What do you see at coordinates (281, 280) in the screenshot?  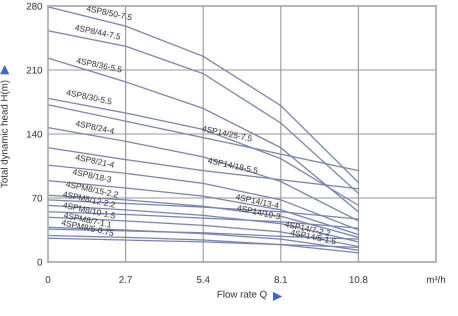 I see `x-tick-label: 8.1` at bounding box center [281, 280].